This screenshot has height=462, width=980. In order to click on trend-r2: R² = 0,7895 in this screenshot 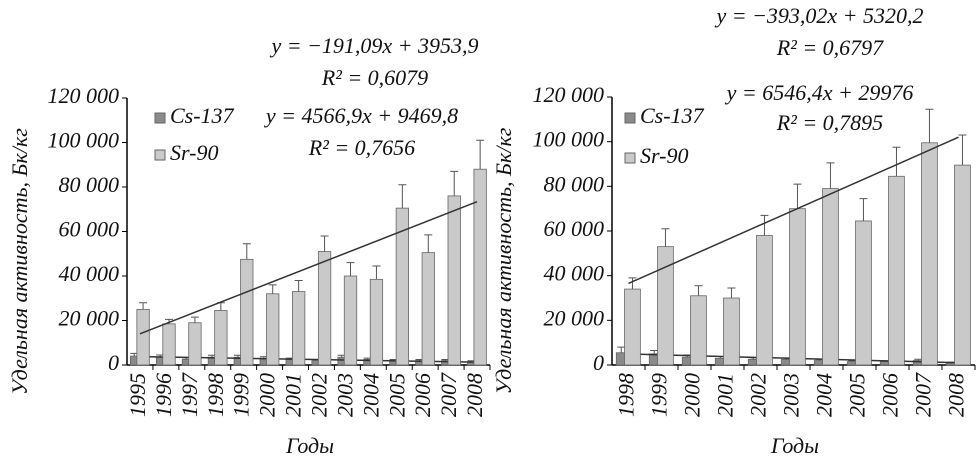, I will do `click(829, 122)`.